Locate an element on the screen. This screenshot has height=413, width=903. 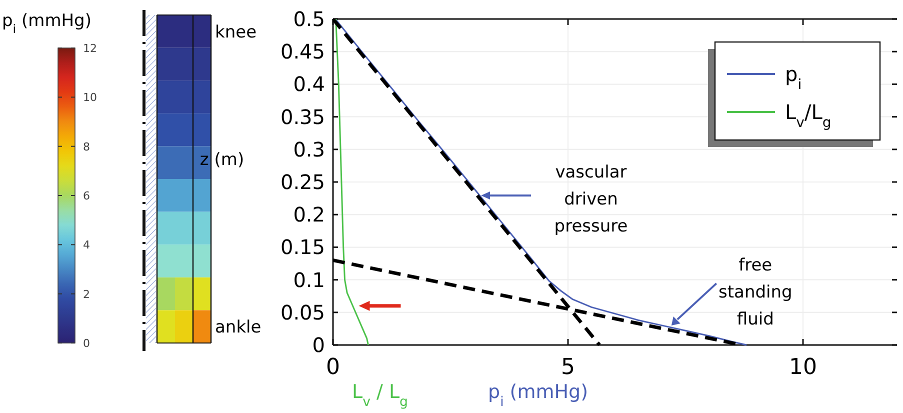
line-series is located at coordinates (352, 182).